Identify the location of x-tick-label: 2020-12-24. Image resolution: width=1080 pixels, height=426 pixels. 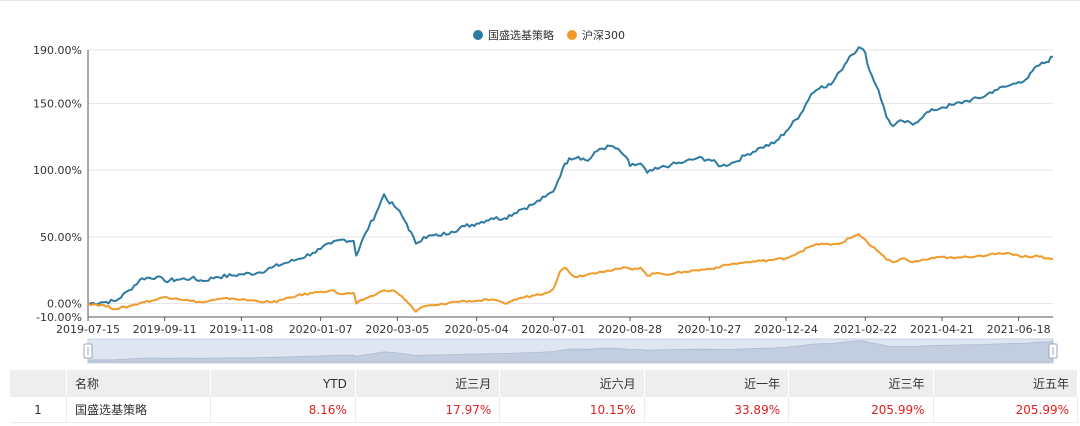
(786, 329).